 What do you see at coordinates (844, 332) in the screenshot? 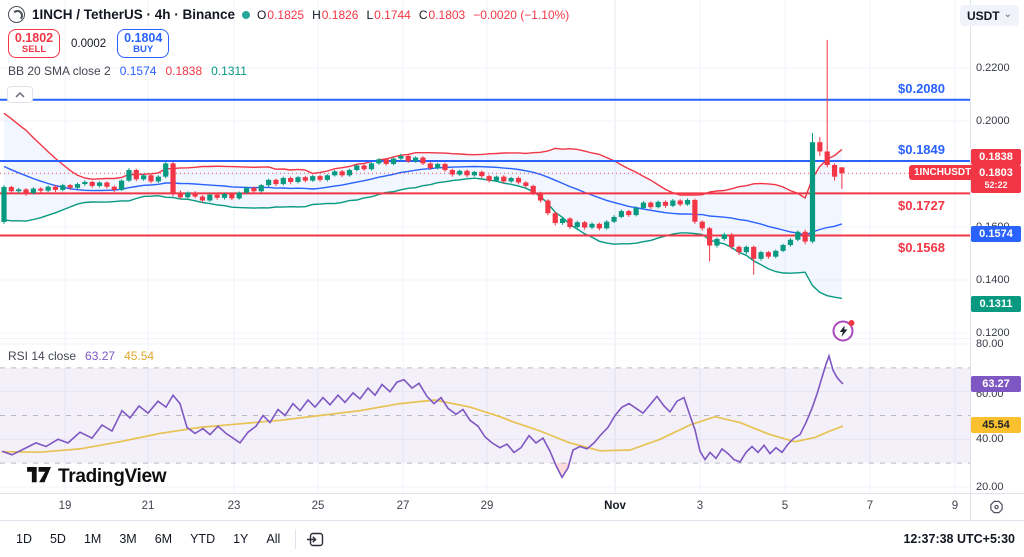
I see `flash-boost-icon` at bounding box center [844, 332].